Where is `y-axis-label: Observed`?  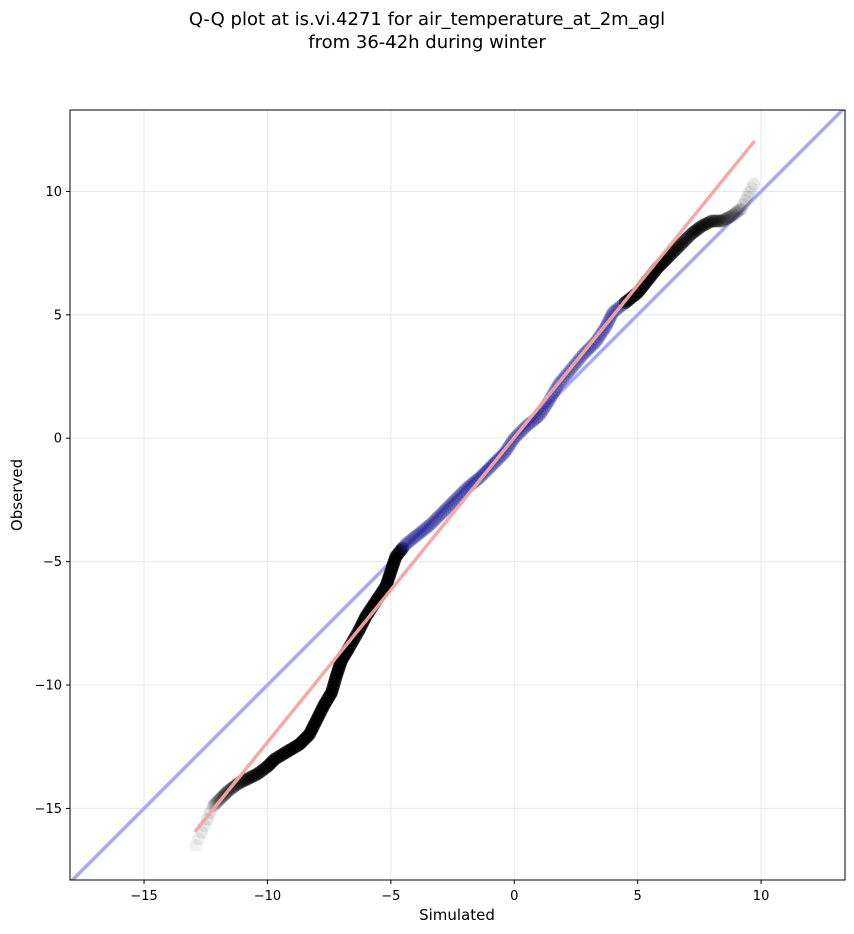
y-axis-label: Observed is located at coordinates (17, 495).